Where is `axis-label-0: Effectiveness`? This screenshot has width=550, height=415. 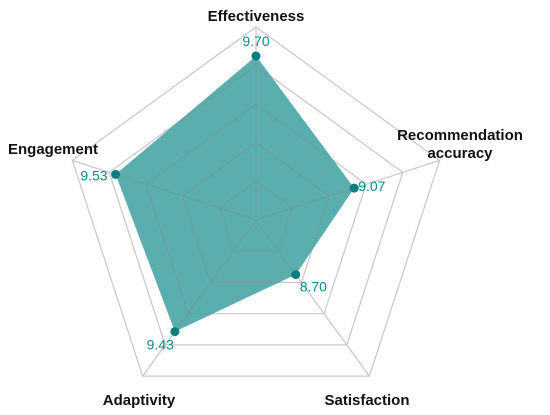
axis-label-0: Effectiveness is located at coordinates (256, 16).